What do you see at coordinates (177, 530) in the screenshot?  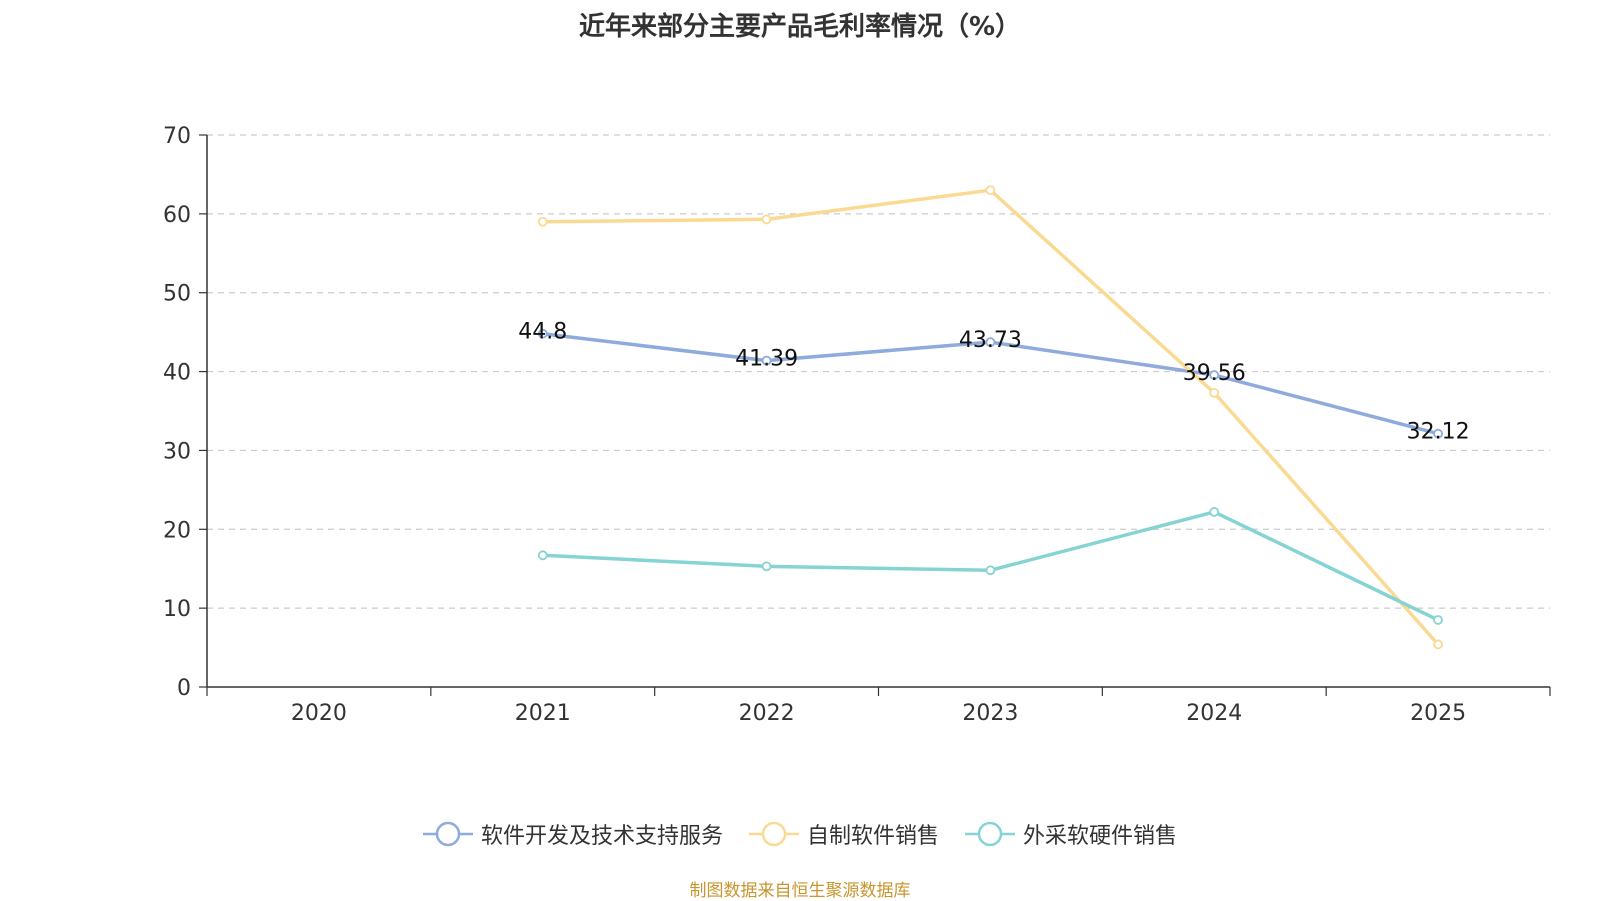 I see `y-tick-label: 20` at bounding box center [177, 530].